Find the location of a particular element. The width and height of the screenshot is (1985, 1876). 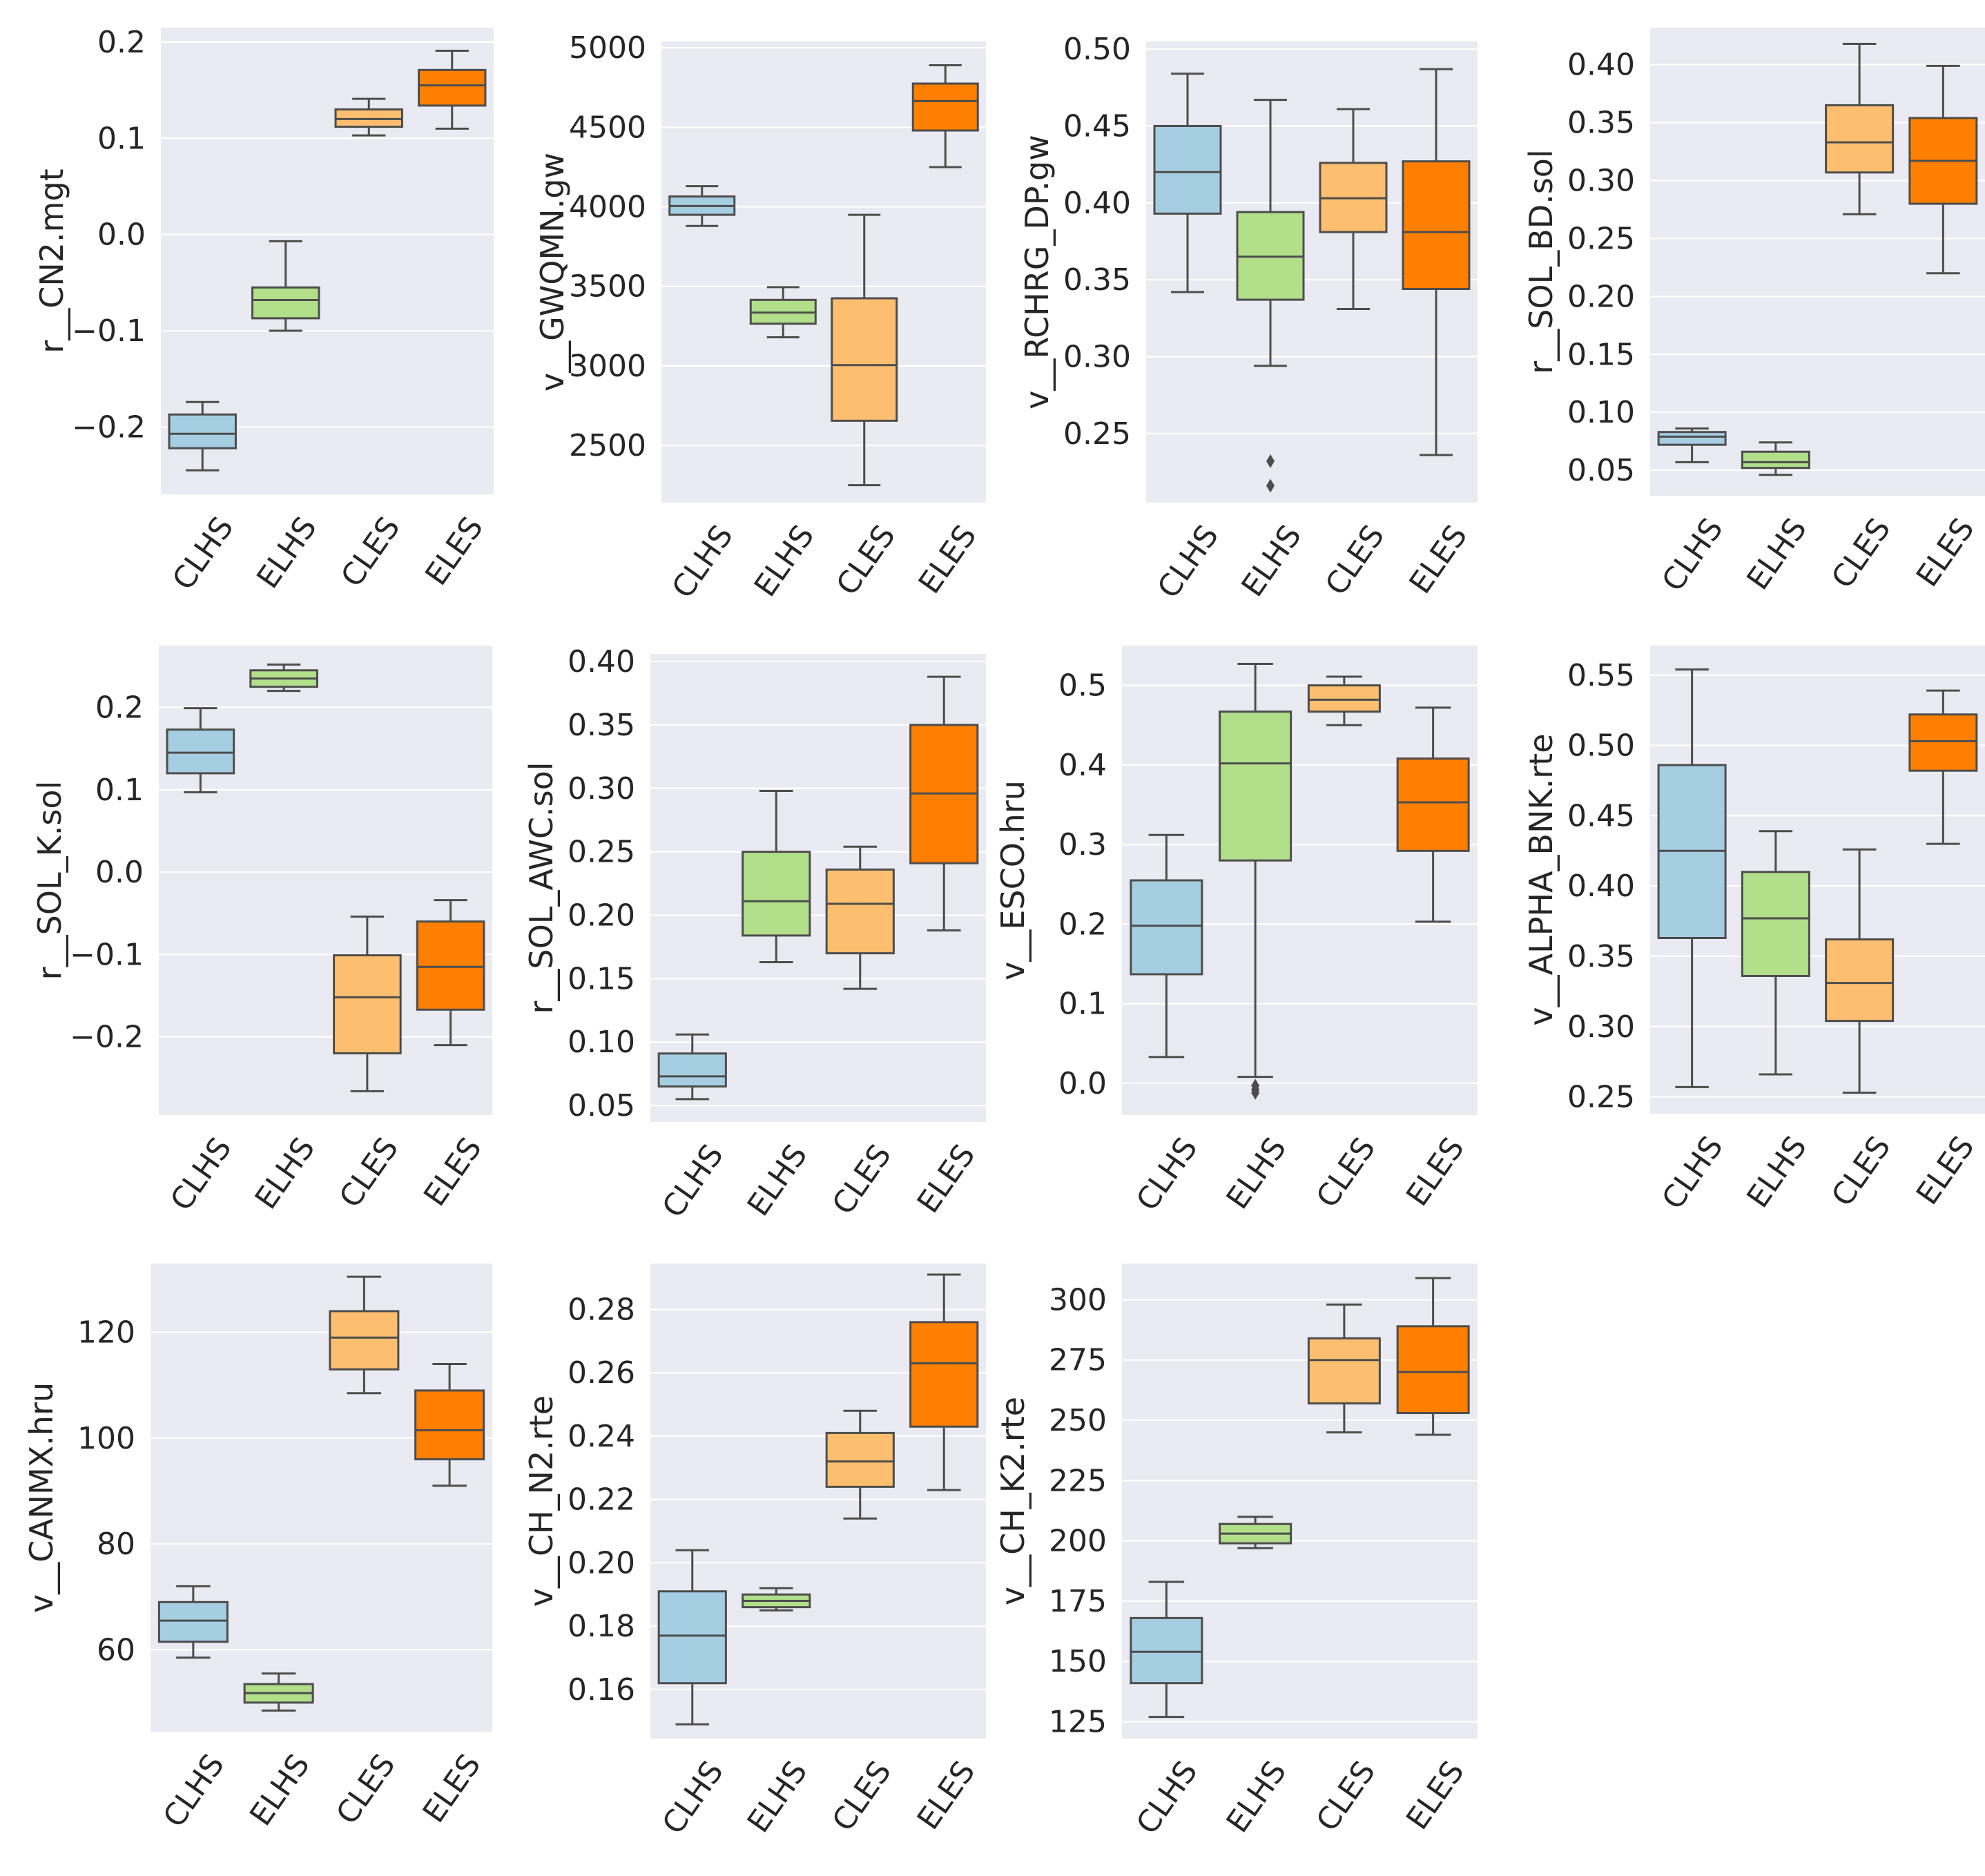

panel-2-cles-box is located at coordinates (864, 359).